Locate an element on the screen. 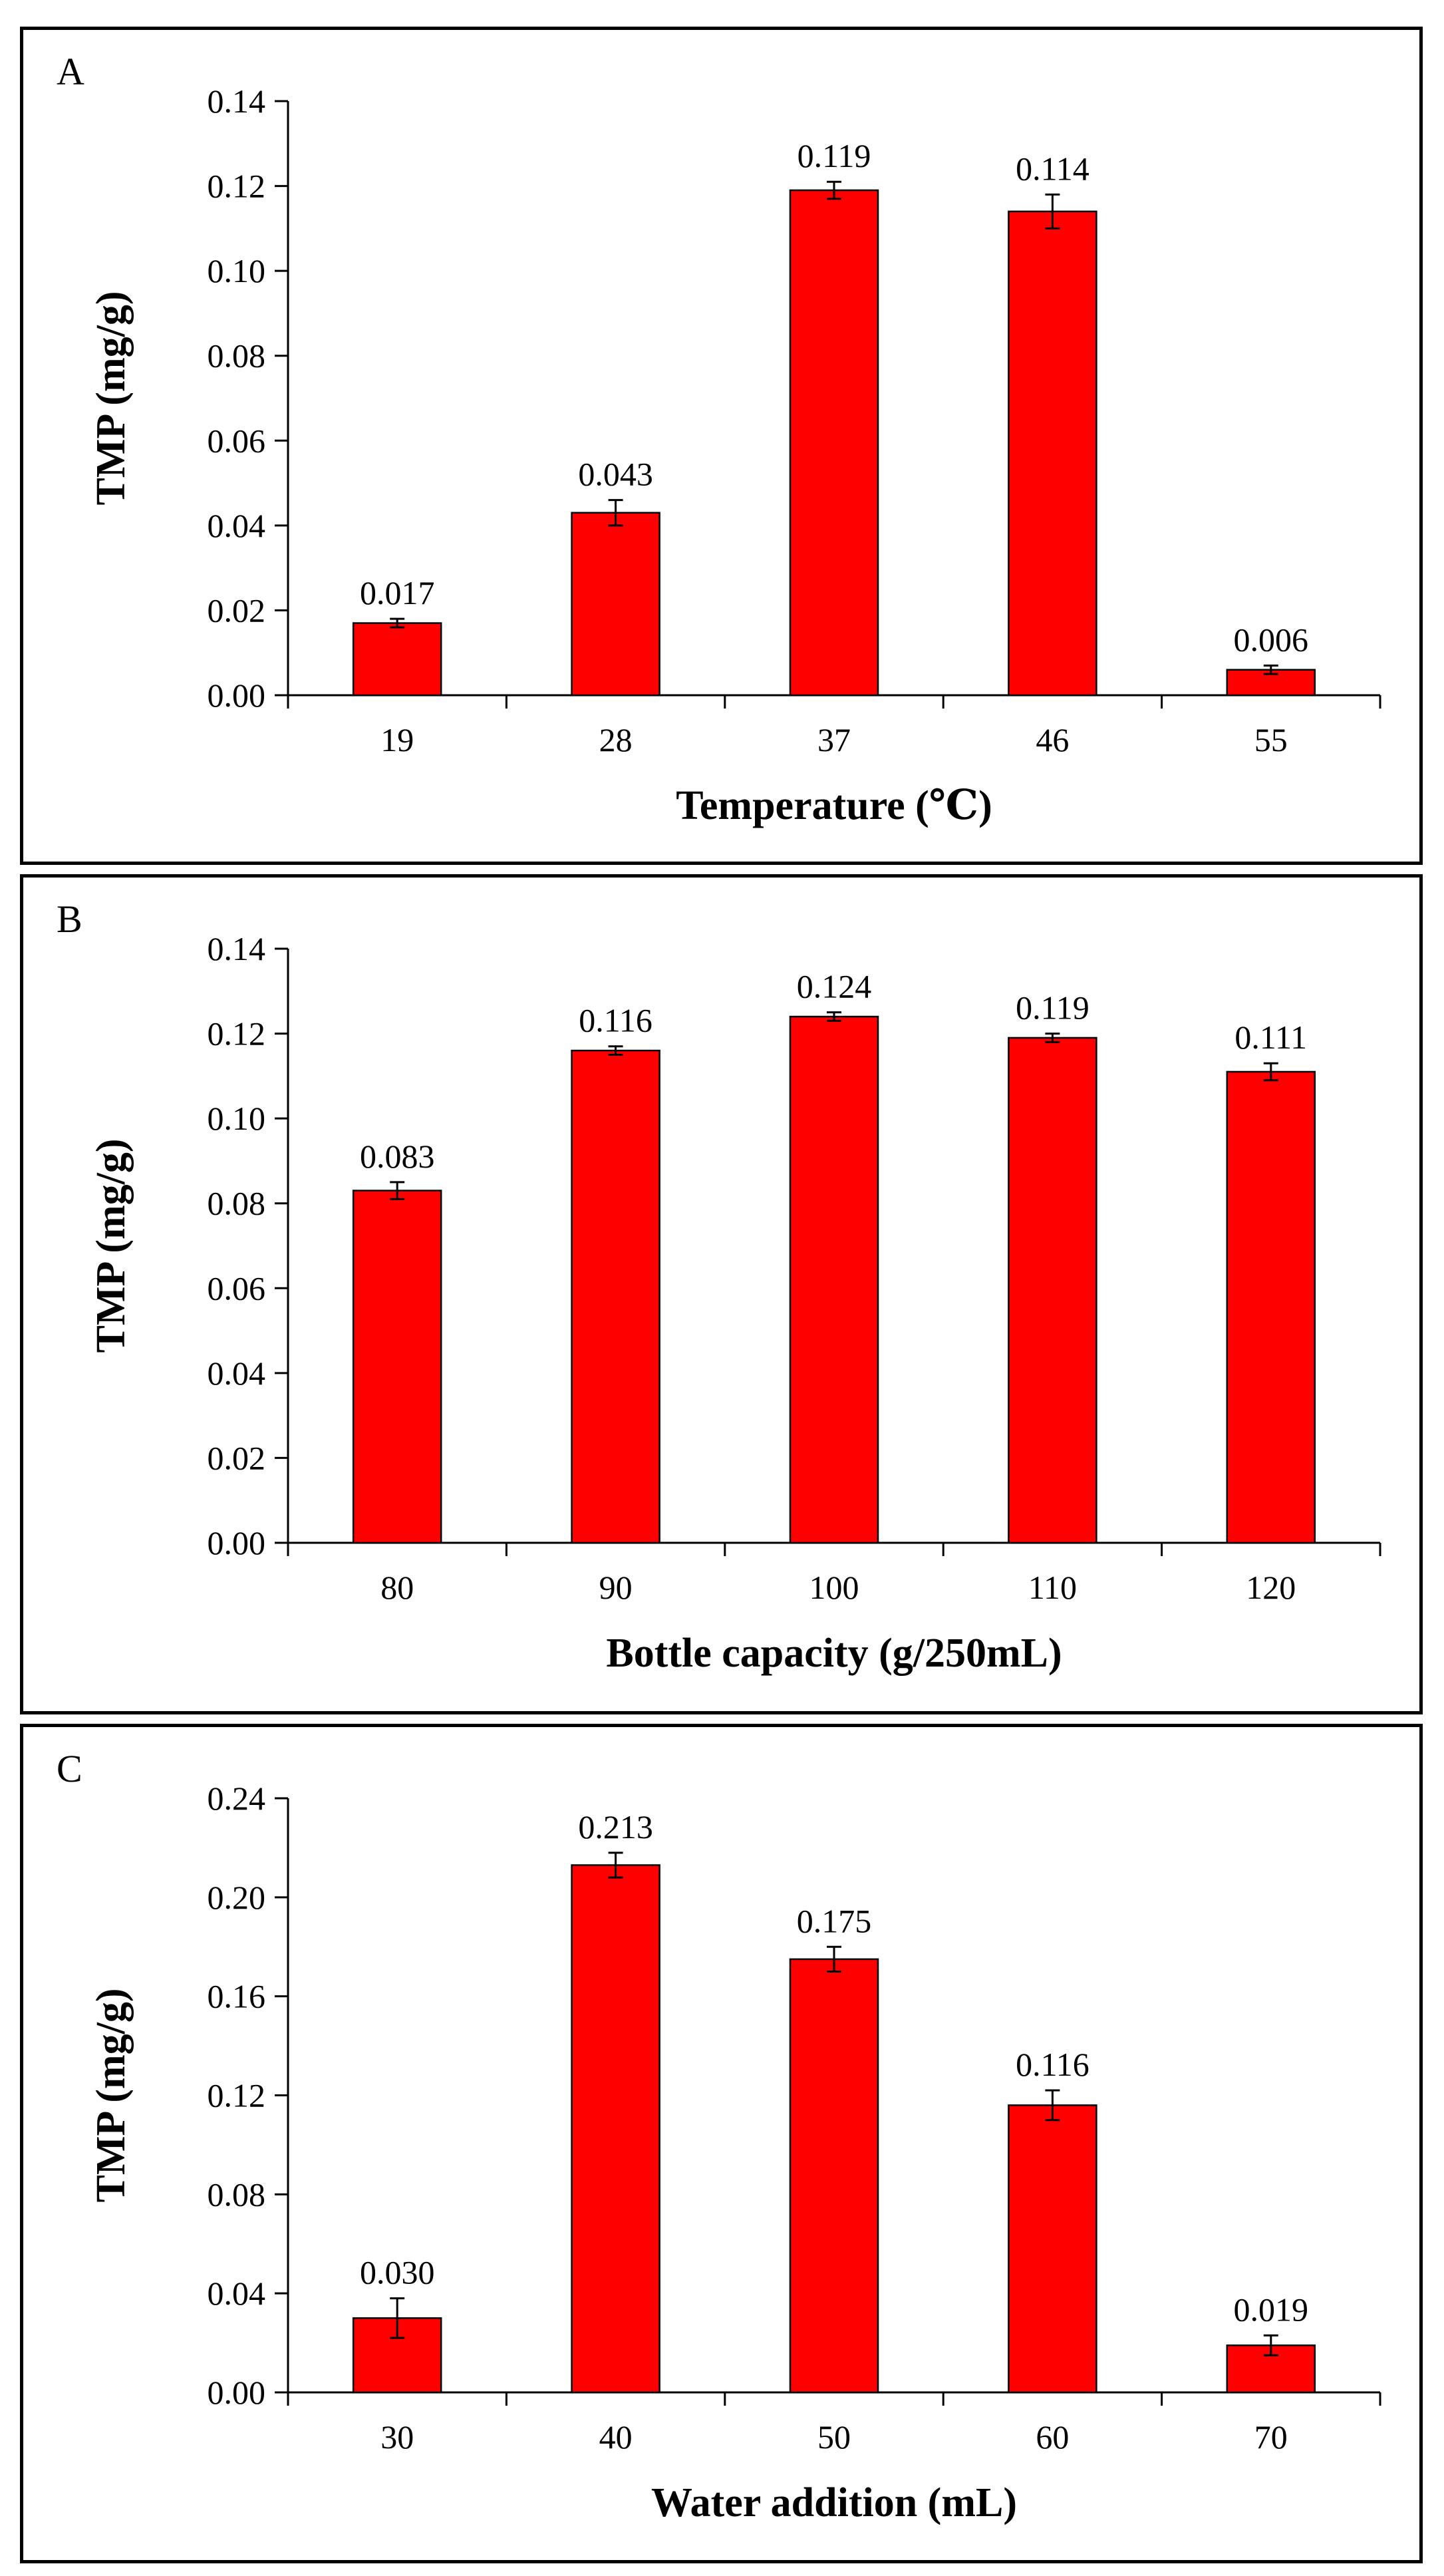  y-tick-label: 0.16 is located at coordinates (237, 1996).